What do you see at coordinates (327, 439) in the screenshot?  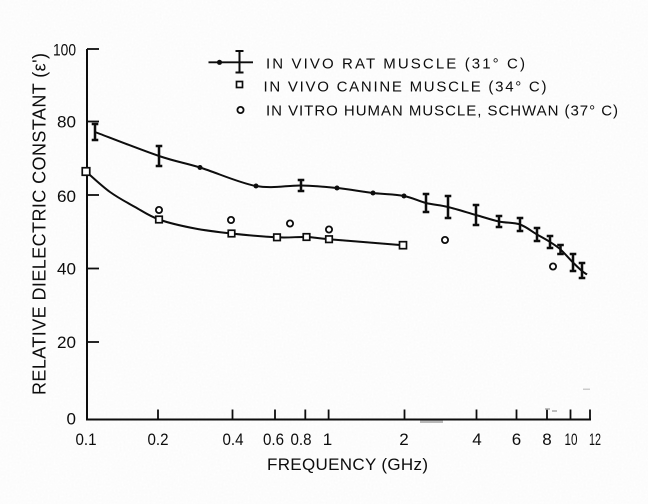 I see `svg-text: 1` at bounding box center [327, 439].